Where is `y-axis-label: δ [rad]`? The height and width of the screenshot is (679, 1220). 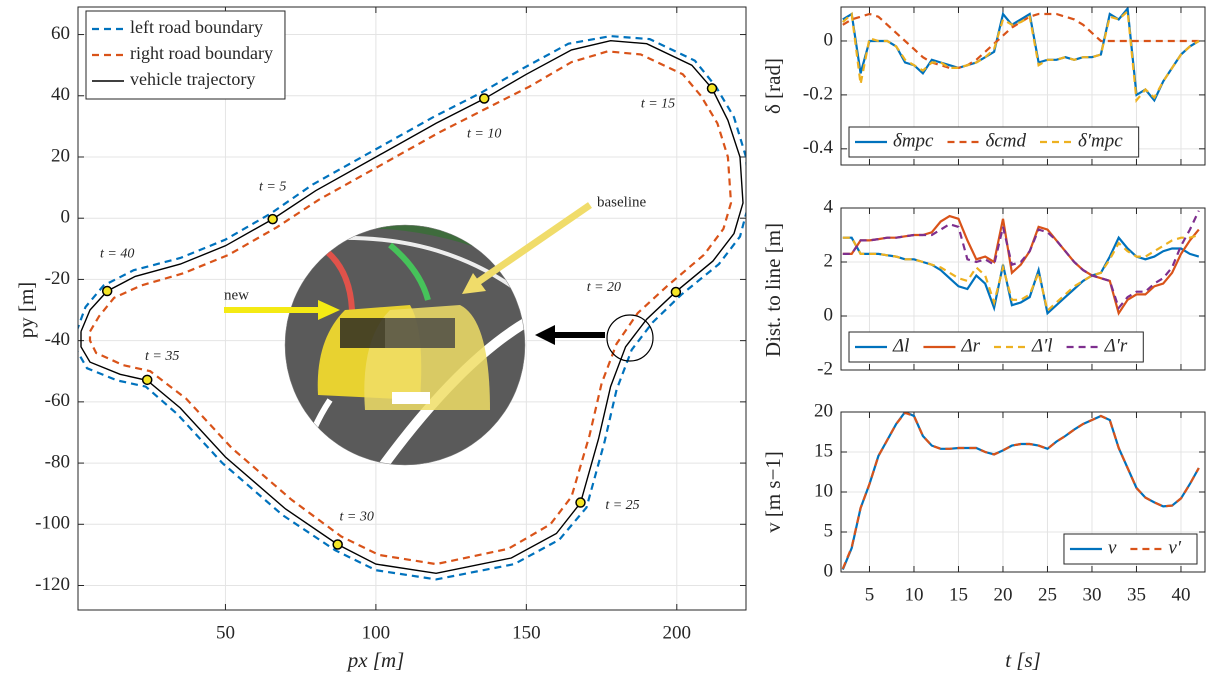
y-axis-label: δ [rad] is located at coordinates (773, 86).